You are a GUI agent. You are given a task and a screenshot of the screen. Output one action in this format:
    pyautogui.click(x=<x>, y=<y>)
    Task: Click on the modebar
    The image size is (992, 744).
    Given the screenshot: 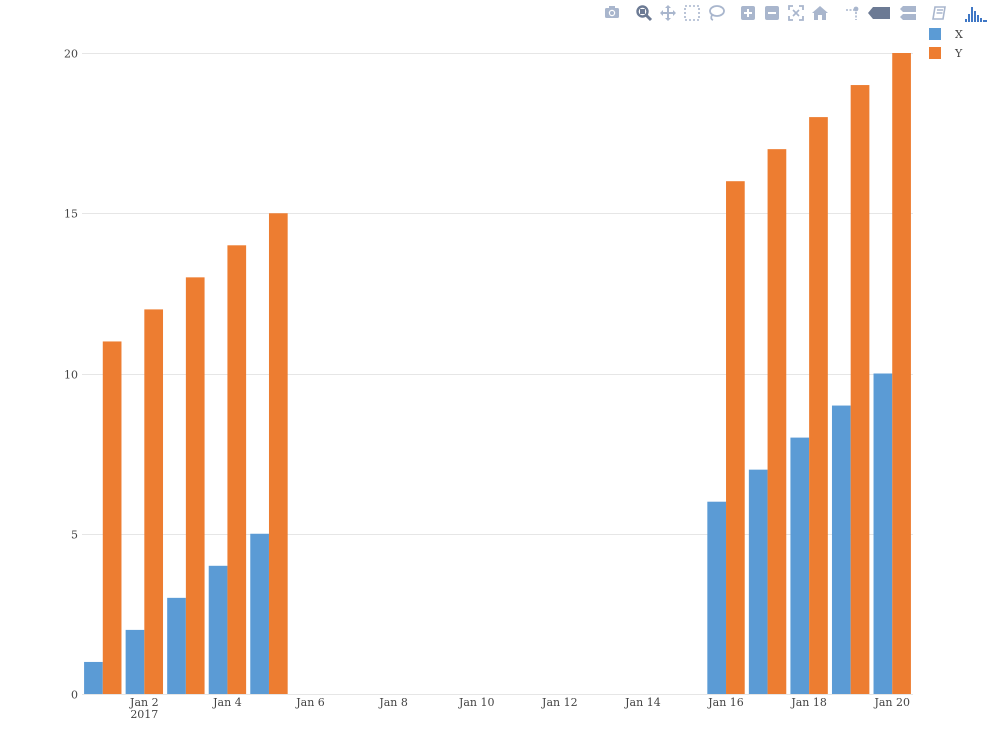 What is the action you would take?
    pyautogui.click(x=796, y=13)
    